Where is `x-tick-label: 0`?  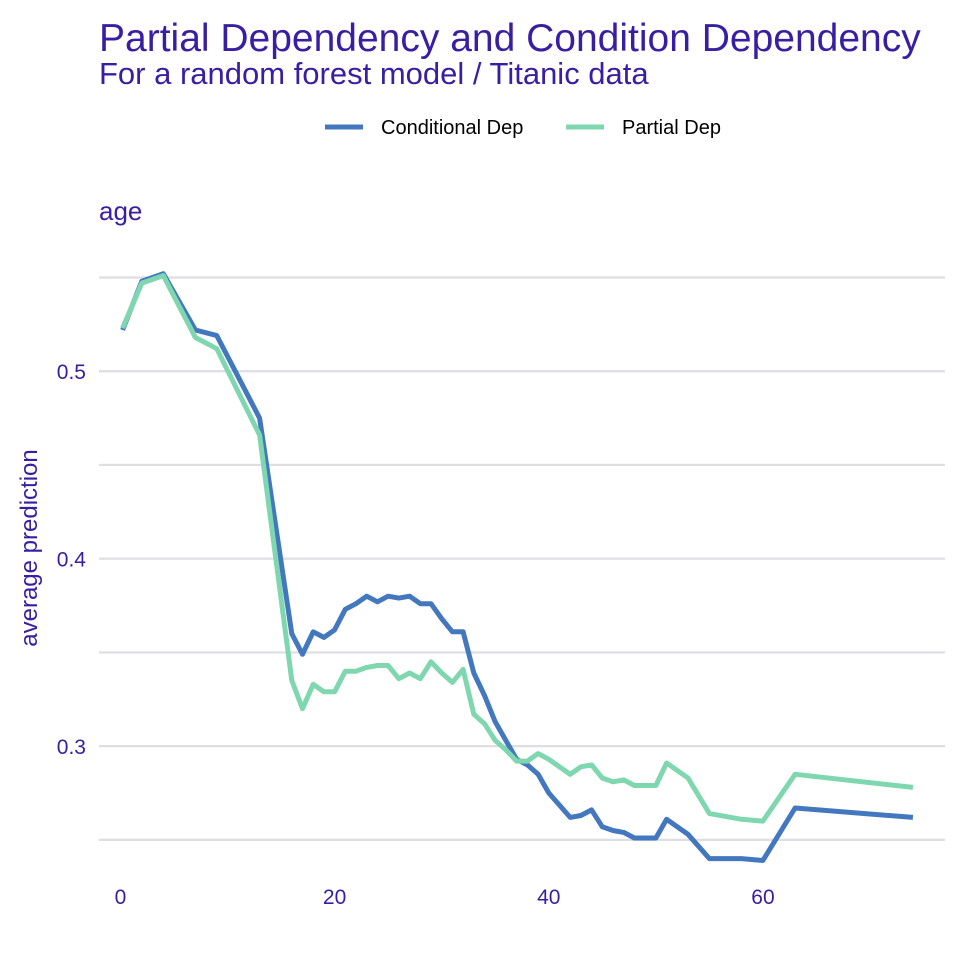
x-tick-label: 0 is located at coordinates (121, 897).